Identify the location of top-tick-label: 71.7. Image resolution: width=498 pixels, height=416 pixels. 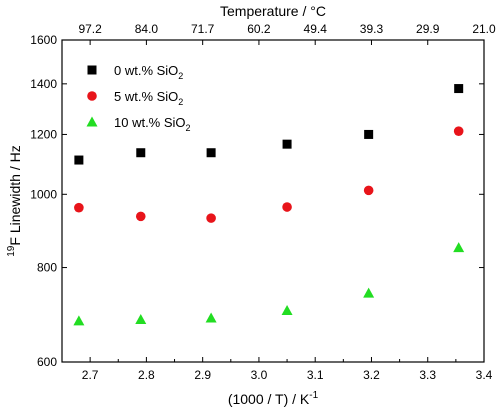
(203, 29).